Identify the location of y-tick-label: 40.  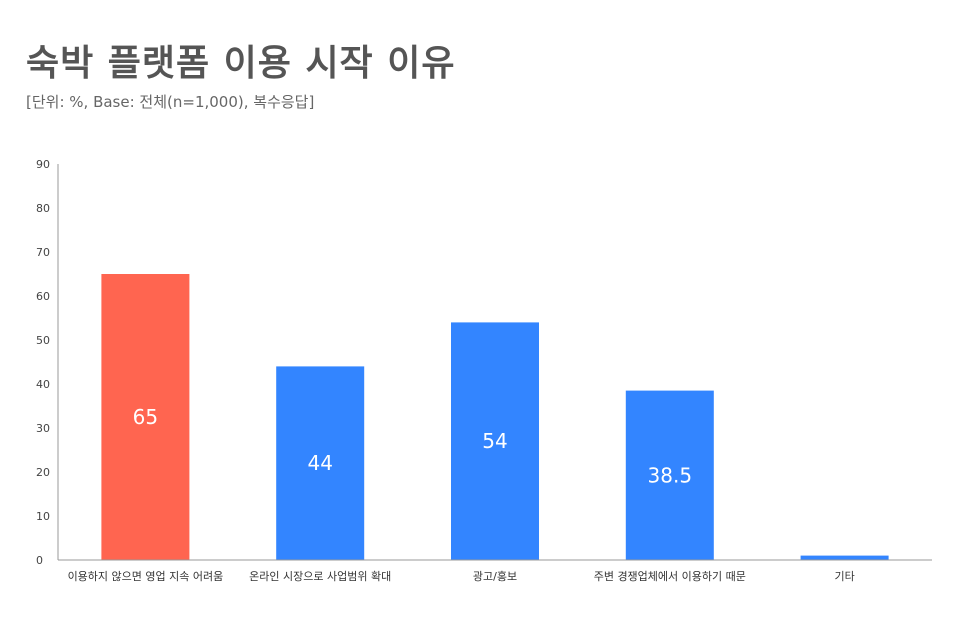
(43, 384).